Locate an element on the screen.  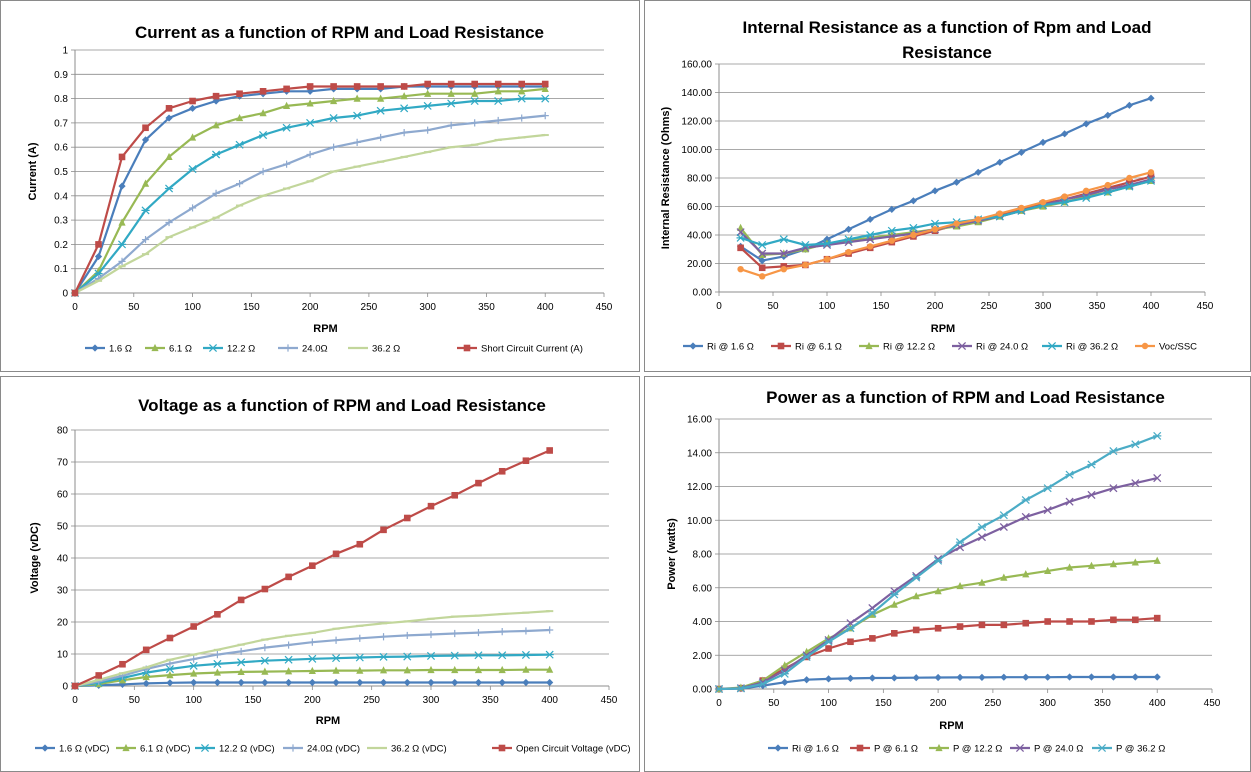
x-axis-label: RPM is located at coordinates (943, 329).